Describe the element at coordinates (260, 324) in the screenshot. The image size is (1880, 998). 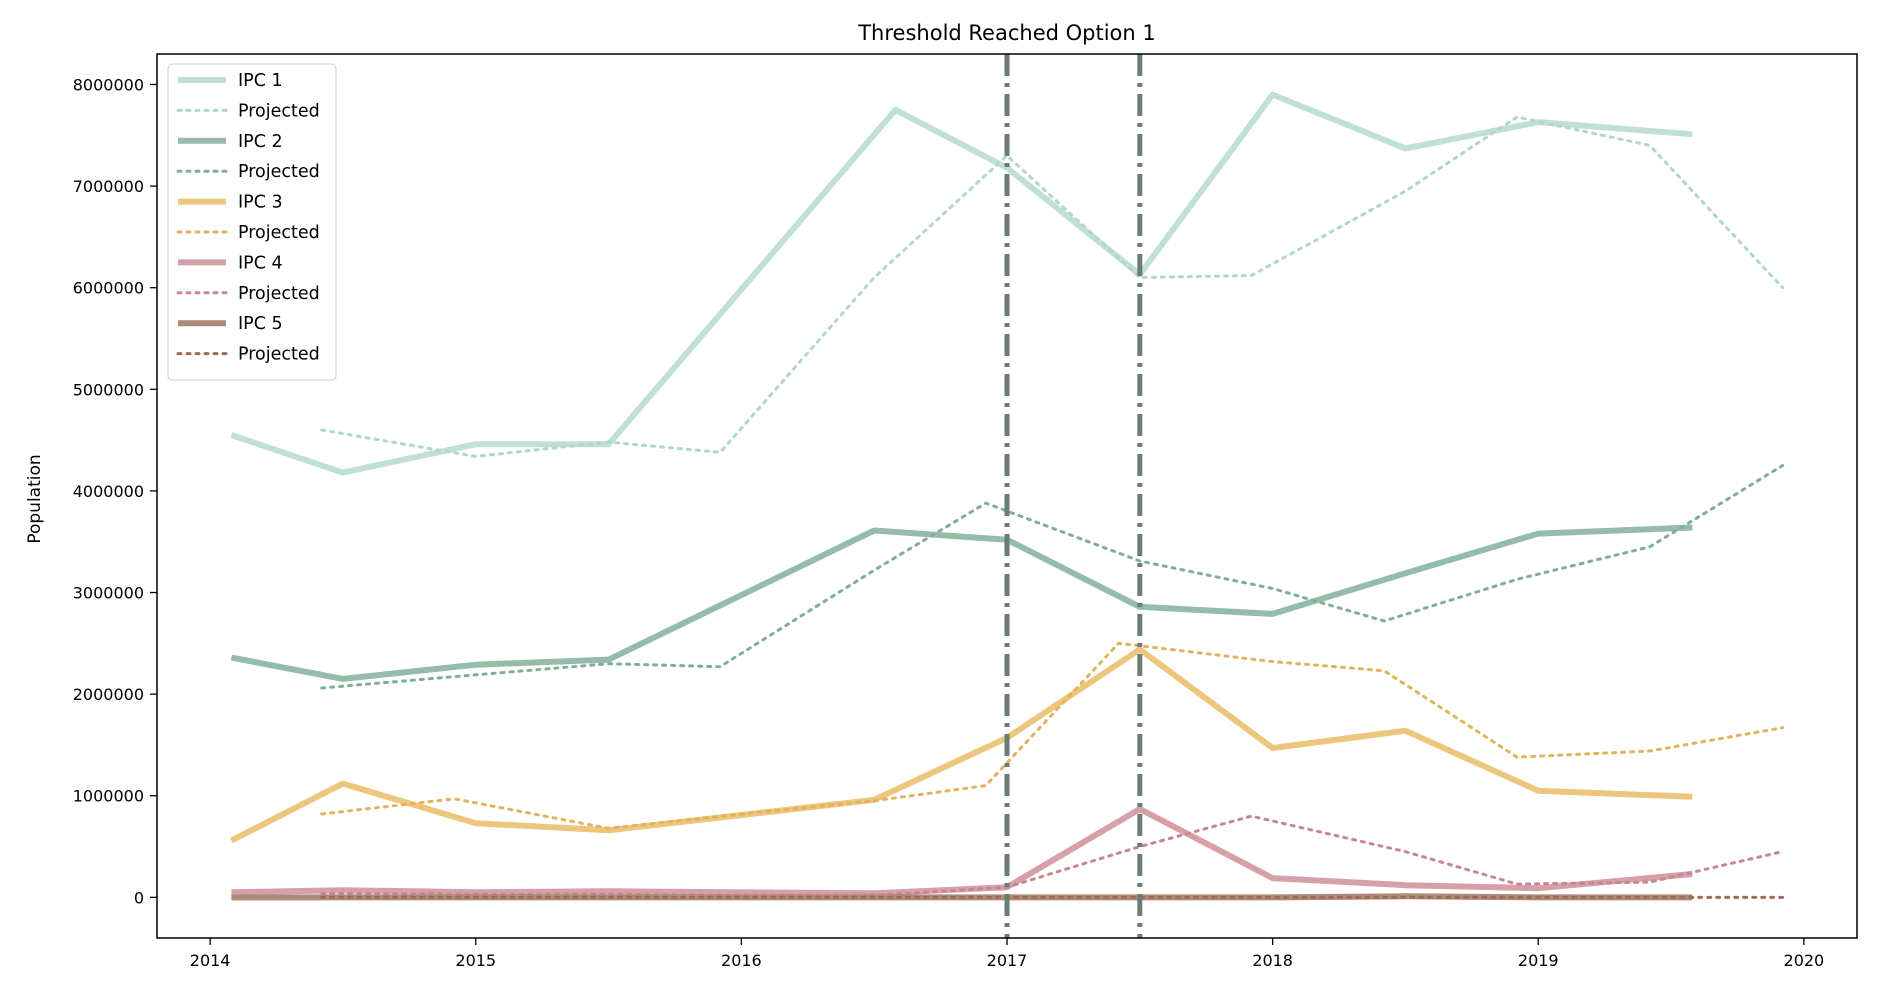
I see `legend-label: IPC 5` at that location.